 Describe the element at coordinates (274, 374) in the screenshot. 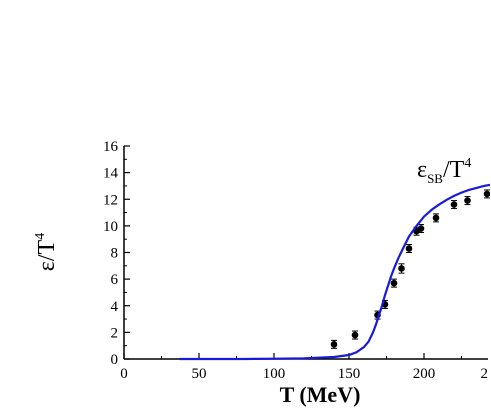

I see `x-tick-label: 100` at that location.